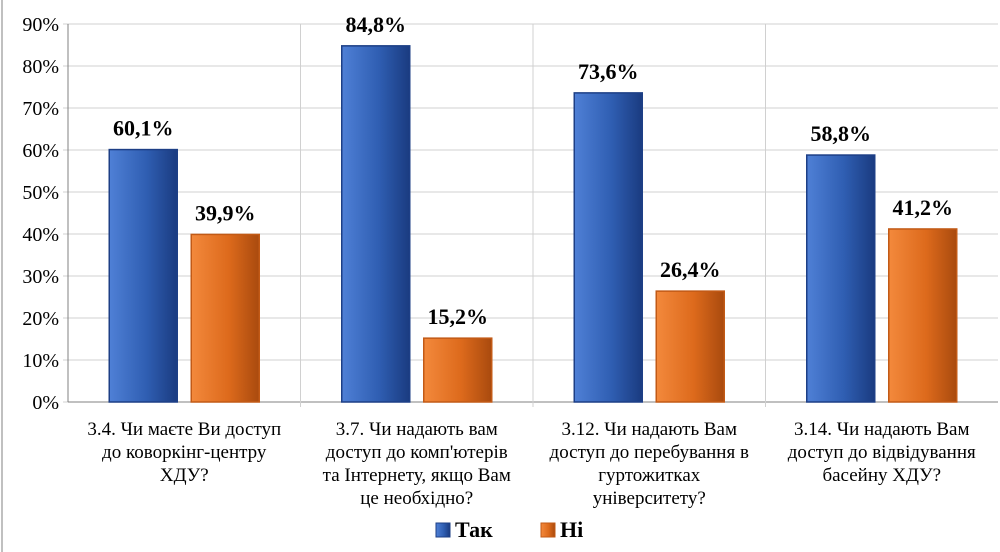 This screenshot has width=1000, height=552. Describe the element at coordinates (40, 277) in the screenshot. I see `y-tick-label: 30%` at that location.